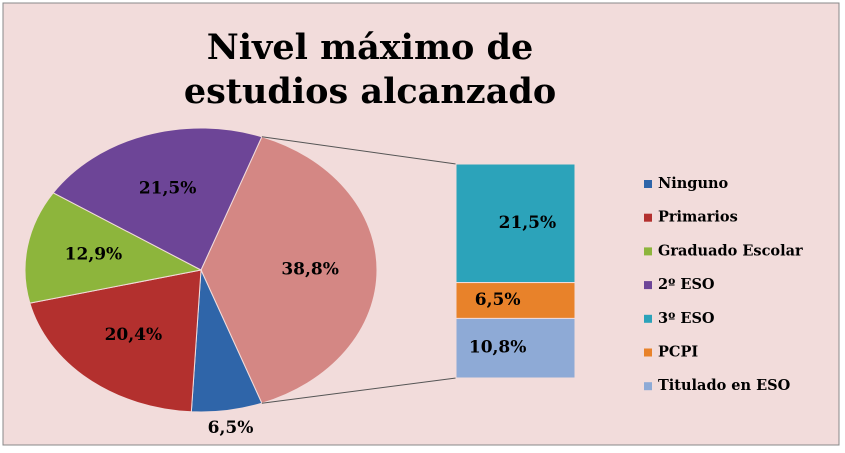  Describe the element at coordinates (698, 217) in the screenshot. I see `legend-label: Primarios` at that location.